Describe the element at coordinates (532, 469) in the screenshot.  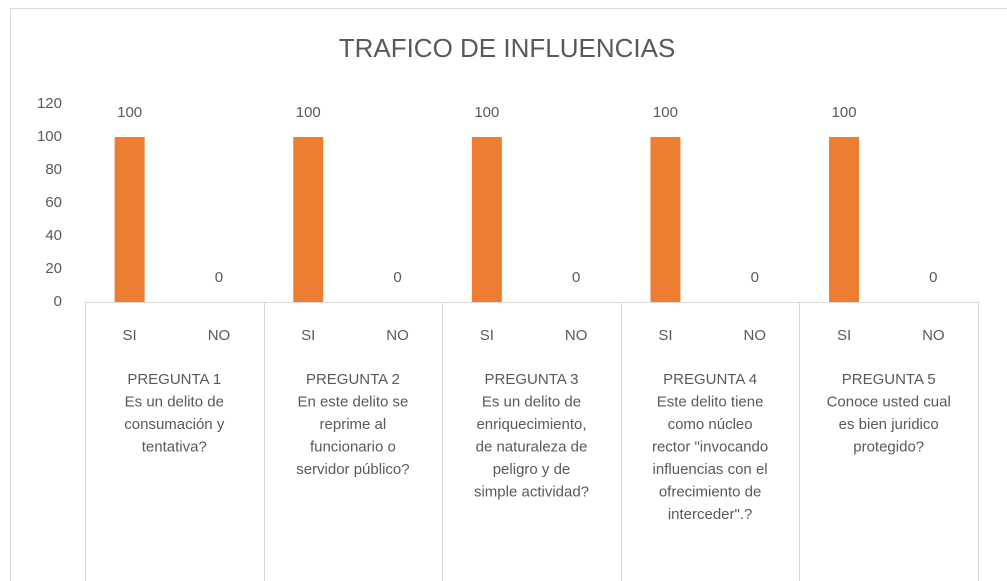
I see `group-label: peligro y de` at that location.